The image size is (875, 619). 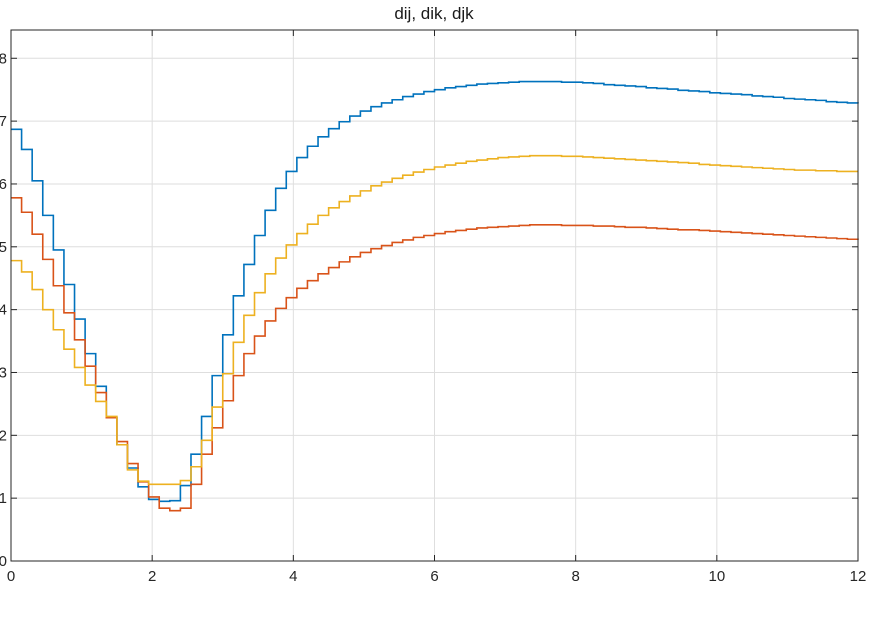 I want to click on y-tick-label-6: 6, so click(x=3, y=184).